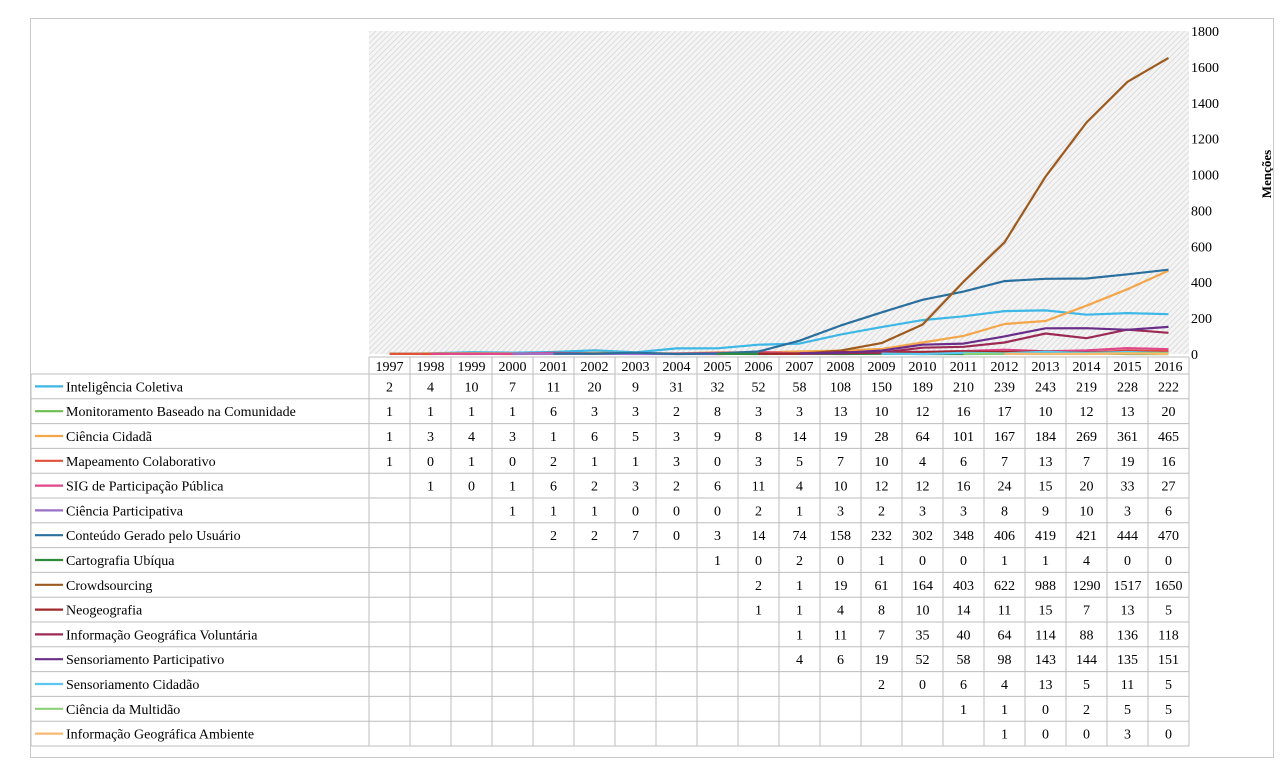  Describe the element at coordinates (1087, 586) in the screenshot. I see `data-label: 1290` at that location.